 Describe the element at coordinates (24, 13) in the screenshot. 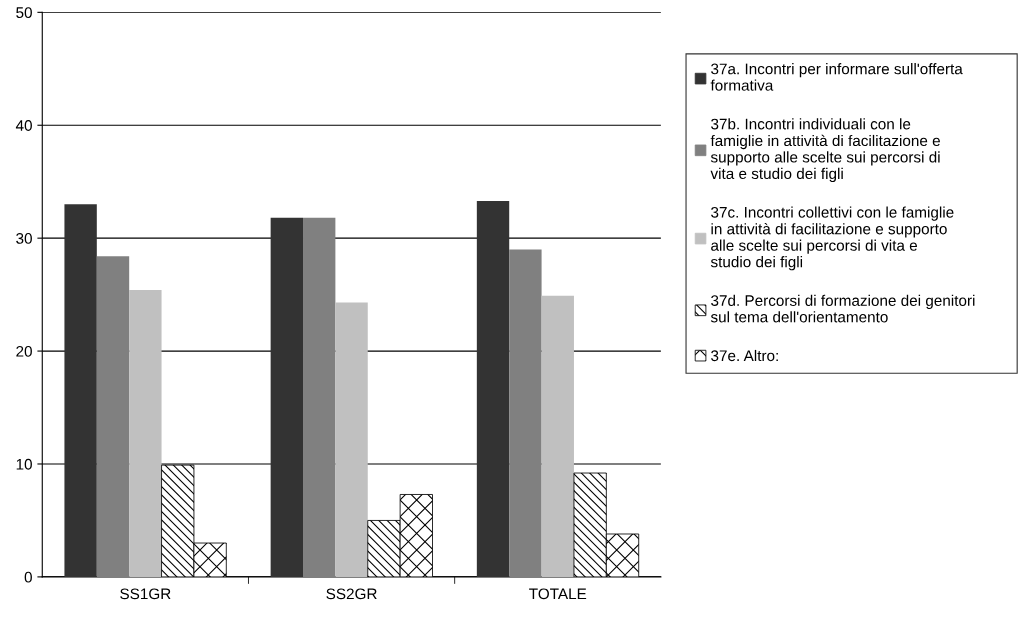

I see `y-tick-label: 50` at that location.